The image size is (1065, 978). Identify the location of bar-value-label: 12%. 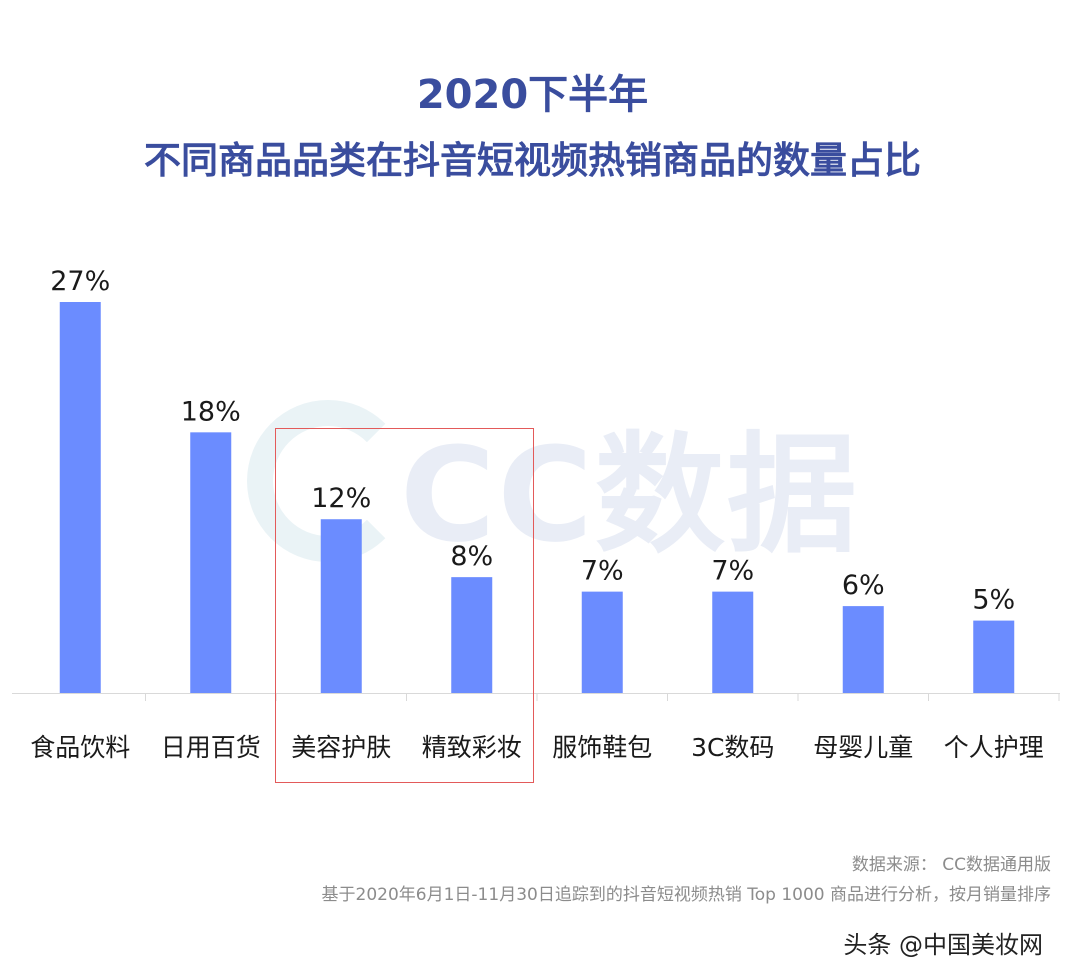
(341, 498).